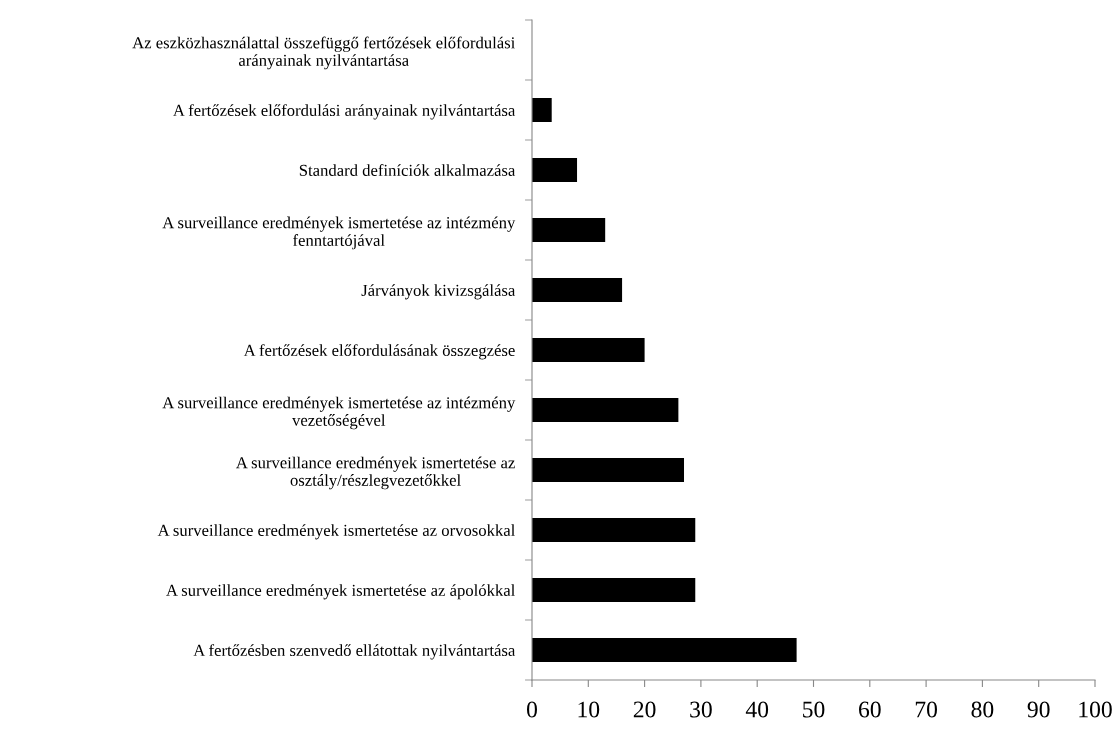  Describe the element at coordinates (982, 709) in the screenshot. I see `x-tick-label: 80` at that location.